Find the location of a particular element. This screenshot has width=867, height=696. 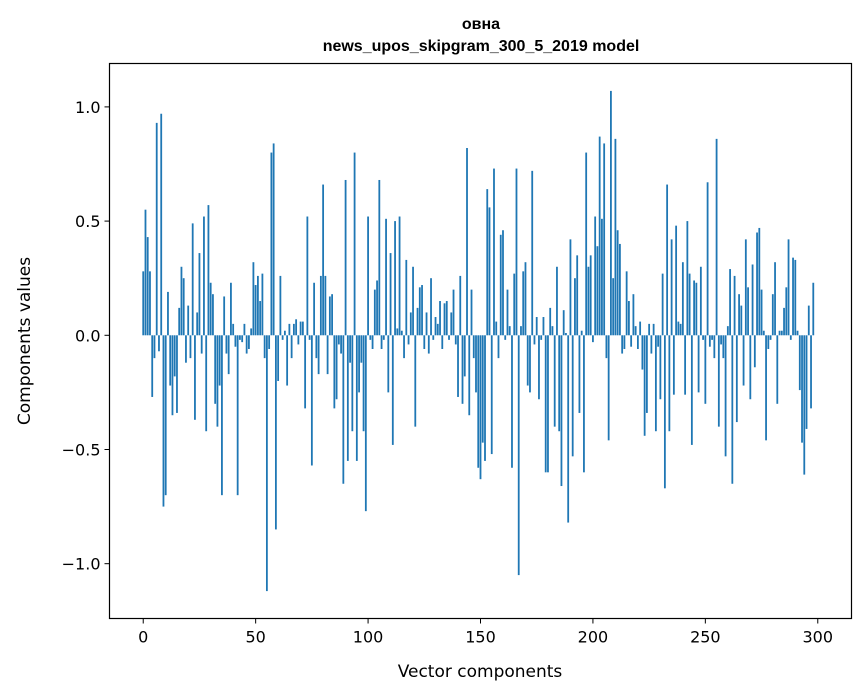

chart-title: овна is located at coordinates (481, 24).